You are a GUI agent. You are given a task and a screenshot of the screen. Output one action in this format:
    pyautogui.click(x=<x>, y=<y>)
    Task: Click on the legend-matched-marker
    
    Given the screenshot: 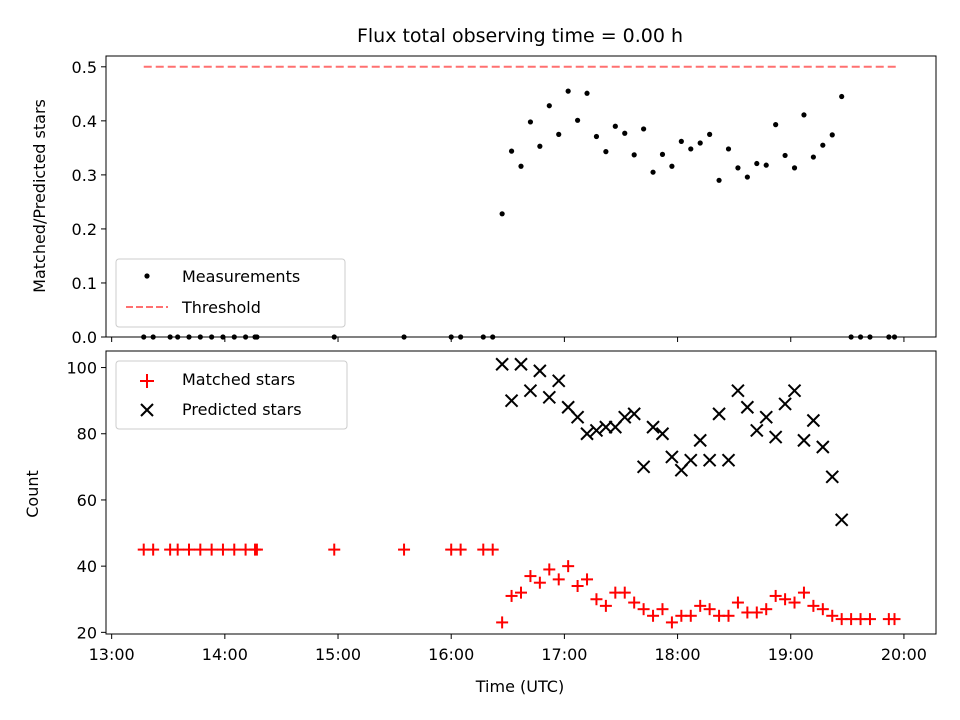 What is the action you would take?
    pyautogui.click(x=147, y=381)
    